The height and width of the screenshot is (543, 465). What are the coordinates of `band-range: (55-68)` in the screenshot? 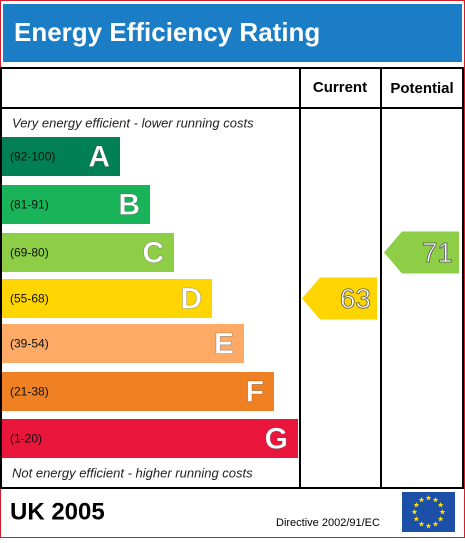 It's located at (29, 299).